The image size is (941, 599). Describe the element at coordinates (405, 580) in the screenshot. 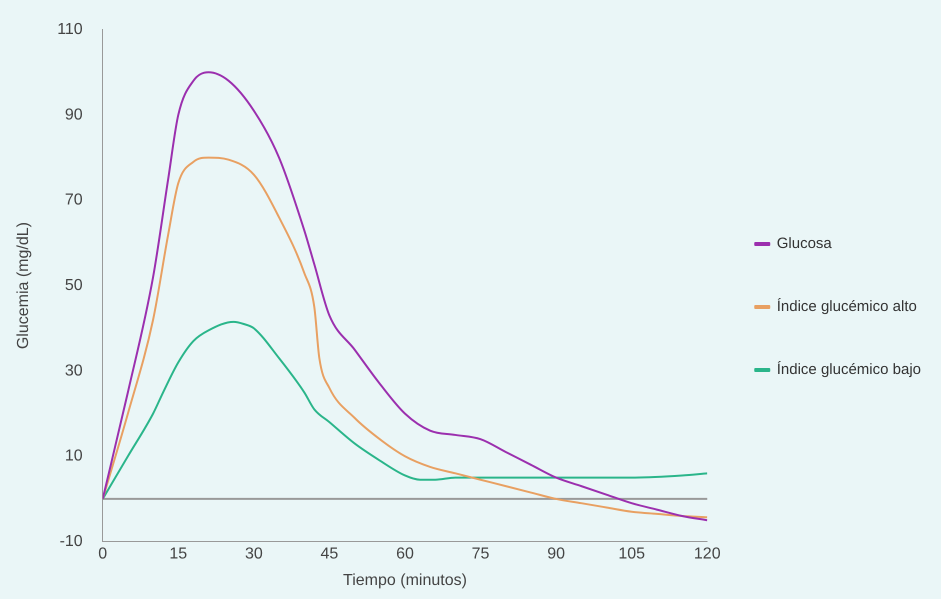

I see `x-axis-title: Tiempo (minutos)` at that location.